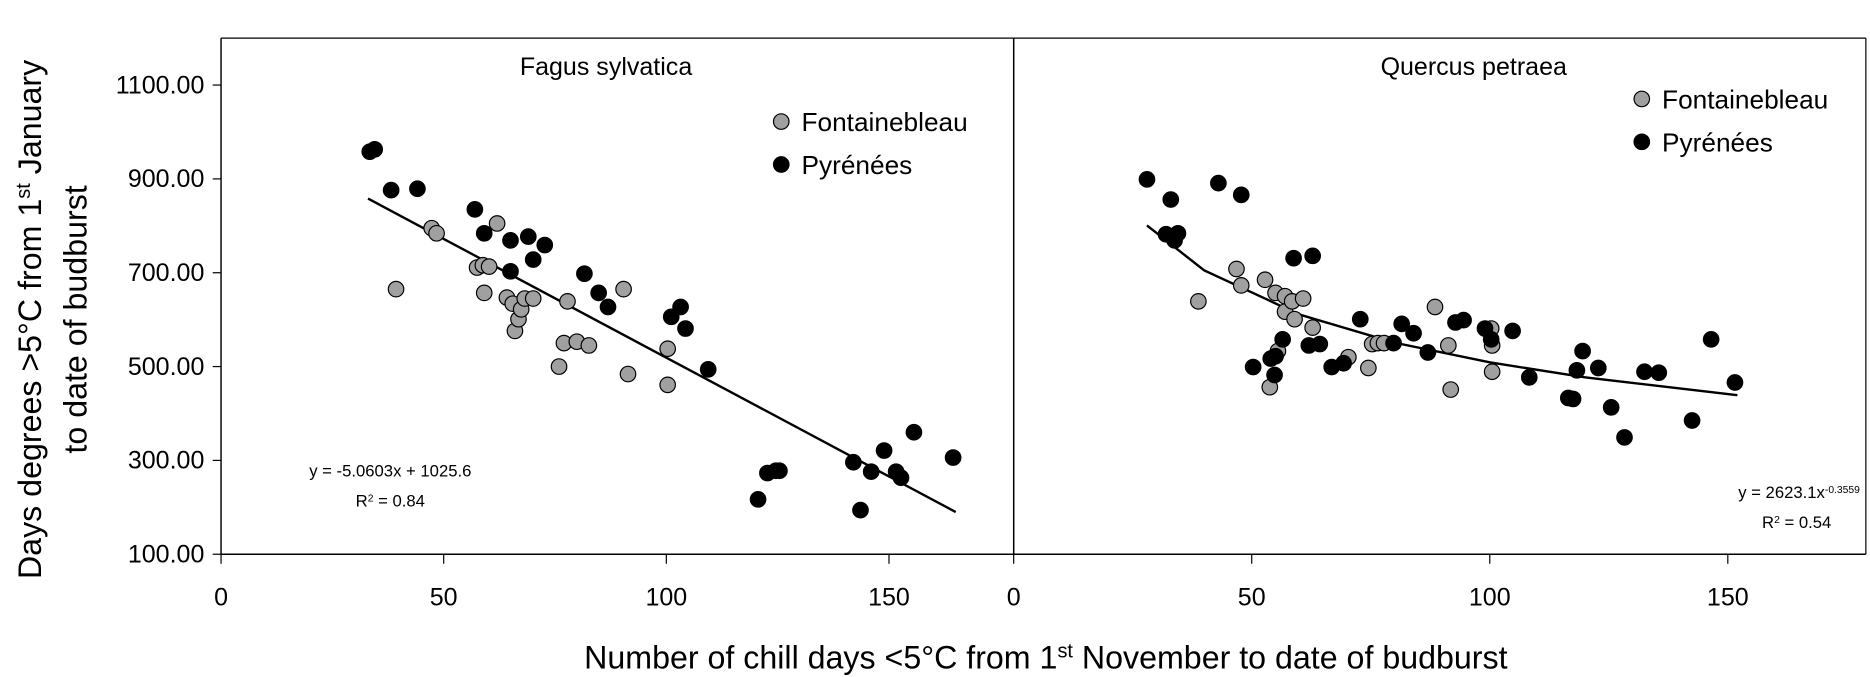 The width and height of the screenshot is (1870, 677). Describe the element at coordinates (1474, 67) in the screenshot. I see `chart-title: Quercus petraea` at that location.